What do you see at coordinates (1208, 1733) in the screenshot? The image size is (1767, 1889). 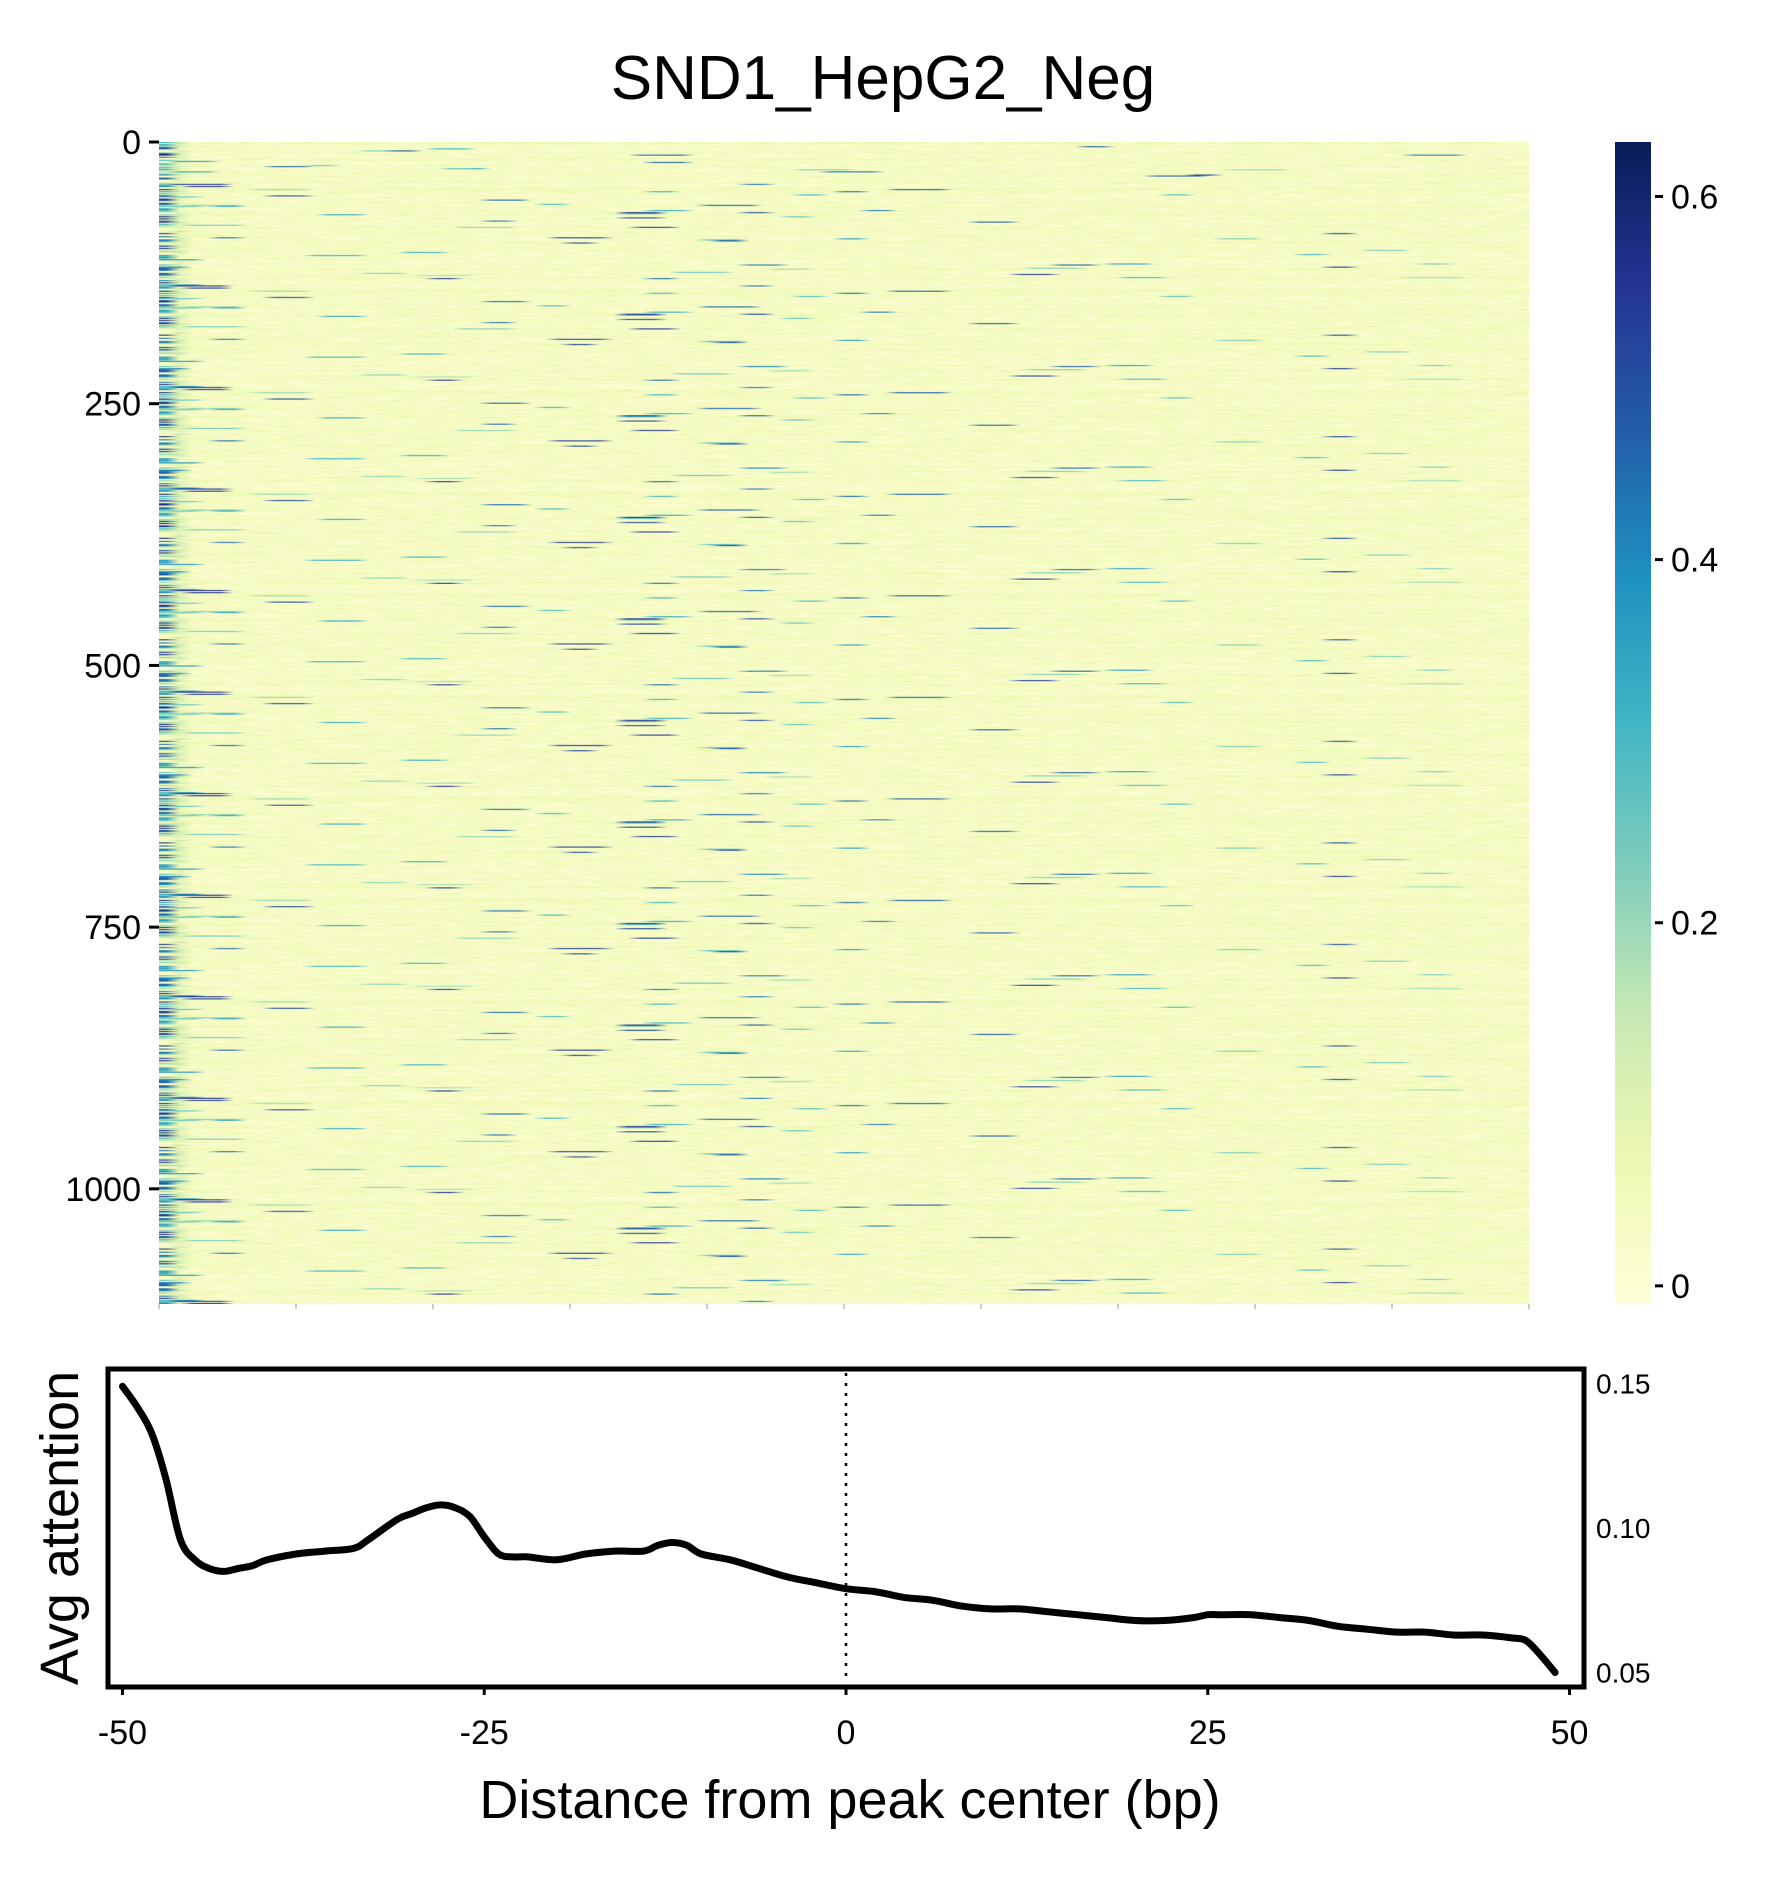 I see `line-x-tick-label: 25` at bounding box center [1208, 1733].